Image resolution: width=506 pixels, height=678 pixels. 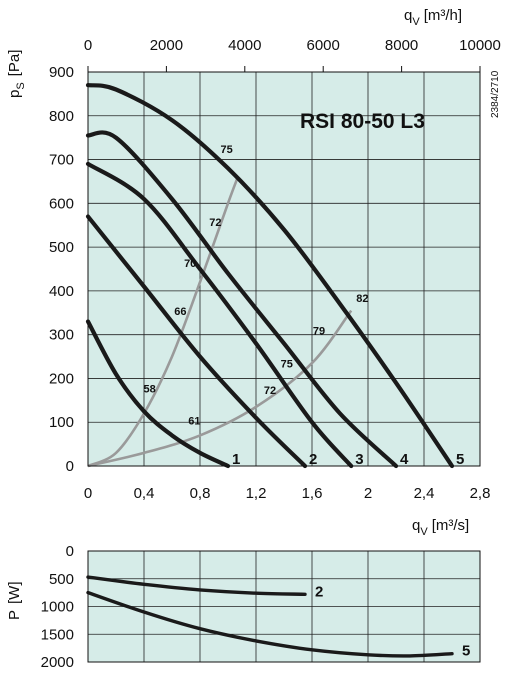 I want to click on y-tick-label: 0, so click(x=70, y=466).